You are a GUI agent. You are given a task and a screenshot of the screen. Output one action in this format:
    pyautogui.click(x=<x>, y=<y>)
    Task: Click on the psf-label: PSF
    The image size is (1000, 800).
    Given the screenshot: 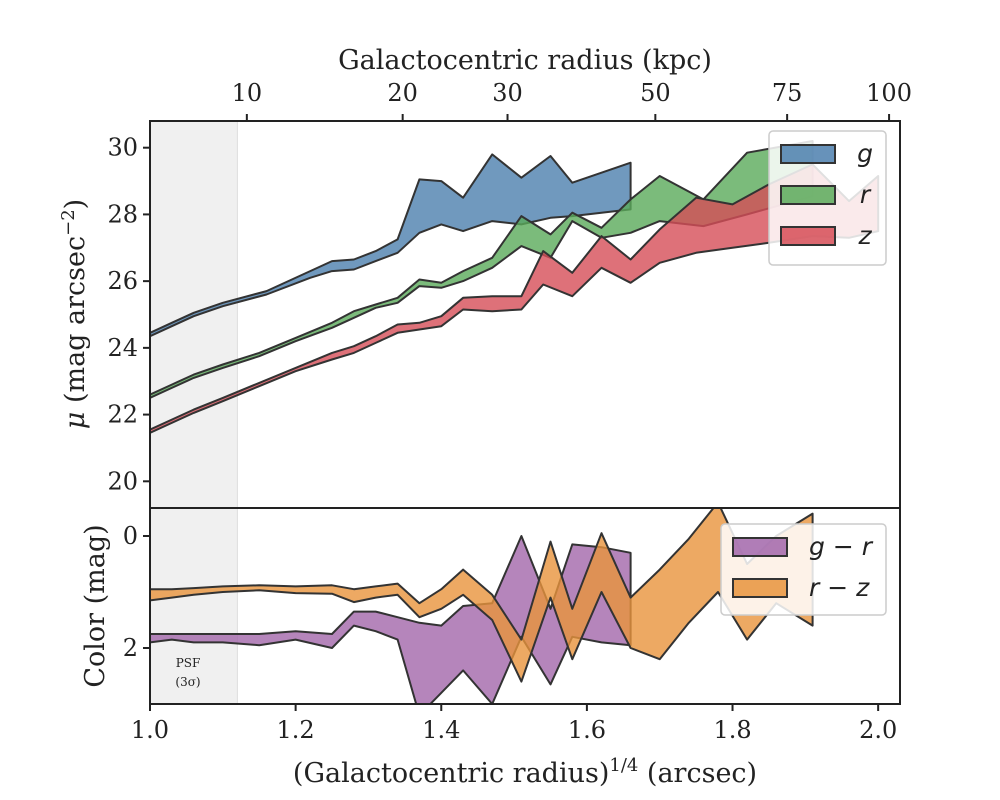 What is the action you would take?
    pyautogui.click(x=188, y=663)
    